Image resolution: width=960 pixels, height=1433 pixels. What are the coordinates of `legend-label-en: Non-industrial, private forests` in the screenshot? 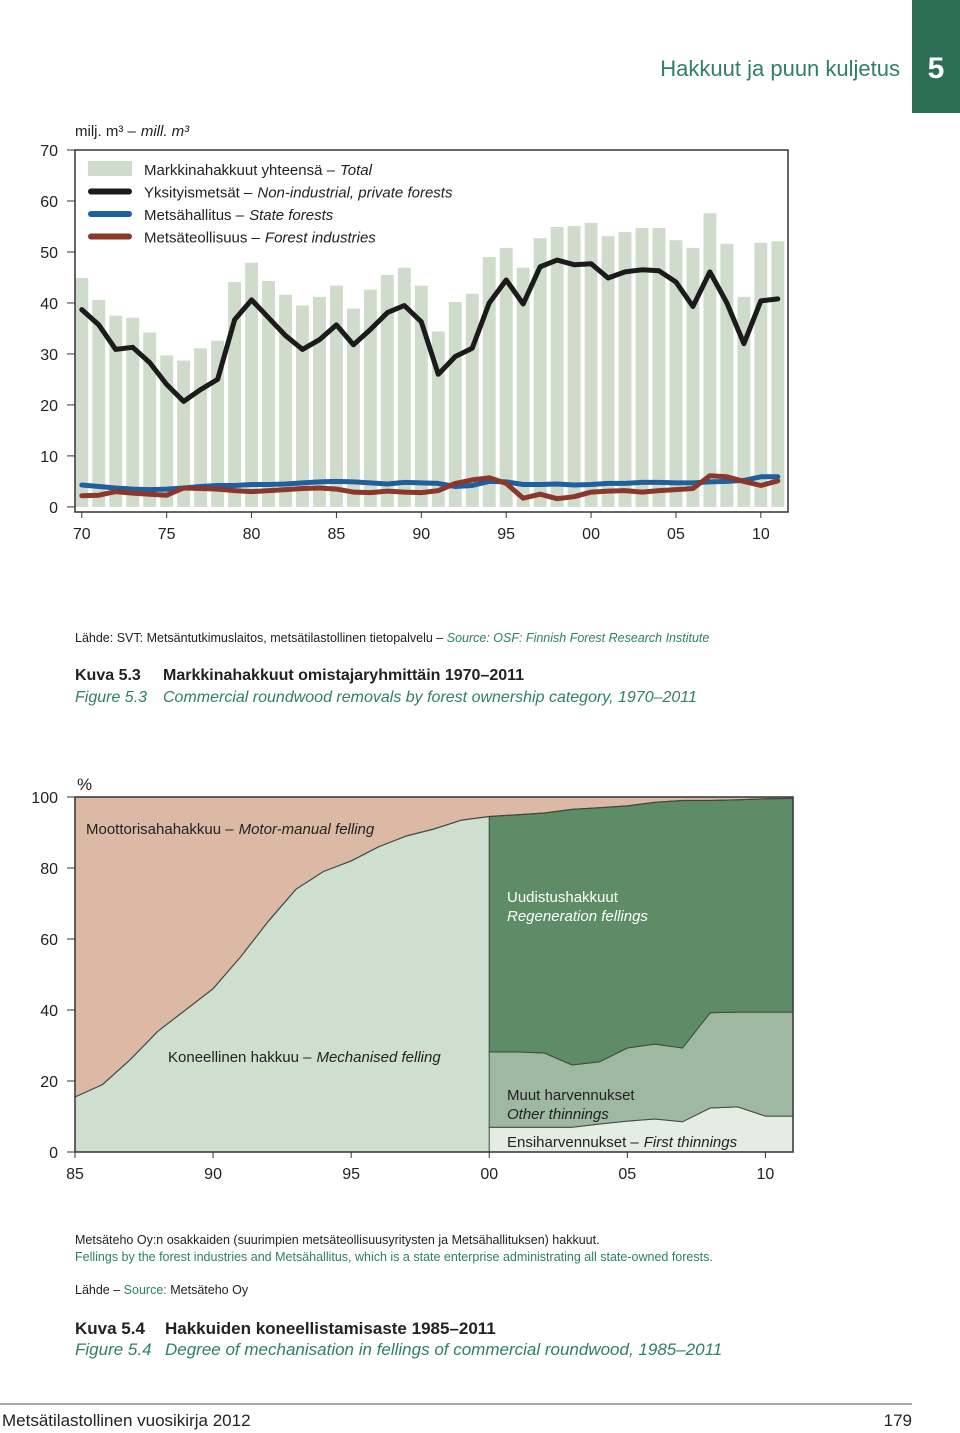 It's located at (355, 193).